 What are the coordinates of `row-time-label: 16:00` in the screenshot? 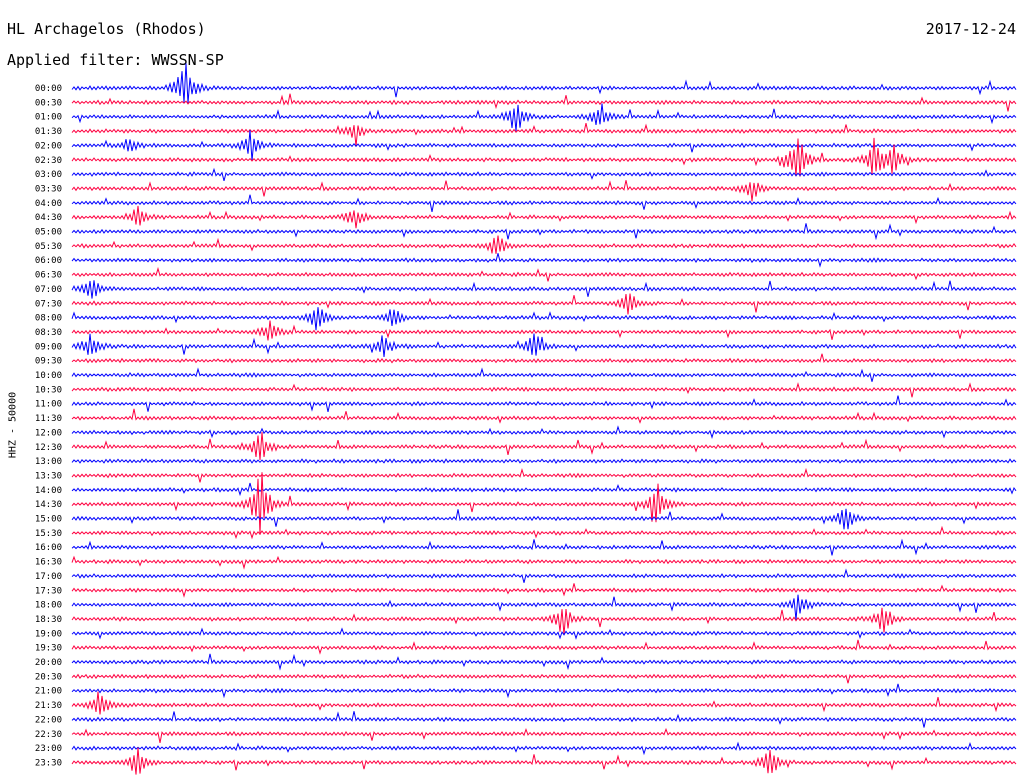 It's located at (48, 548).